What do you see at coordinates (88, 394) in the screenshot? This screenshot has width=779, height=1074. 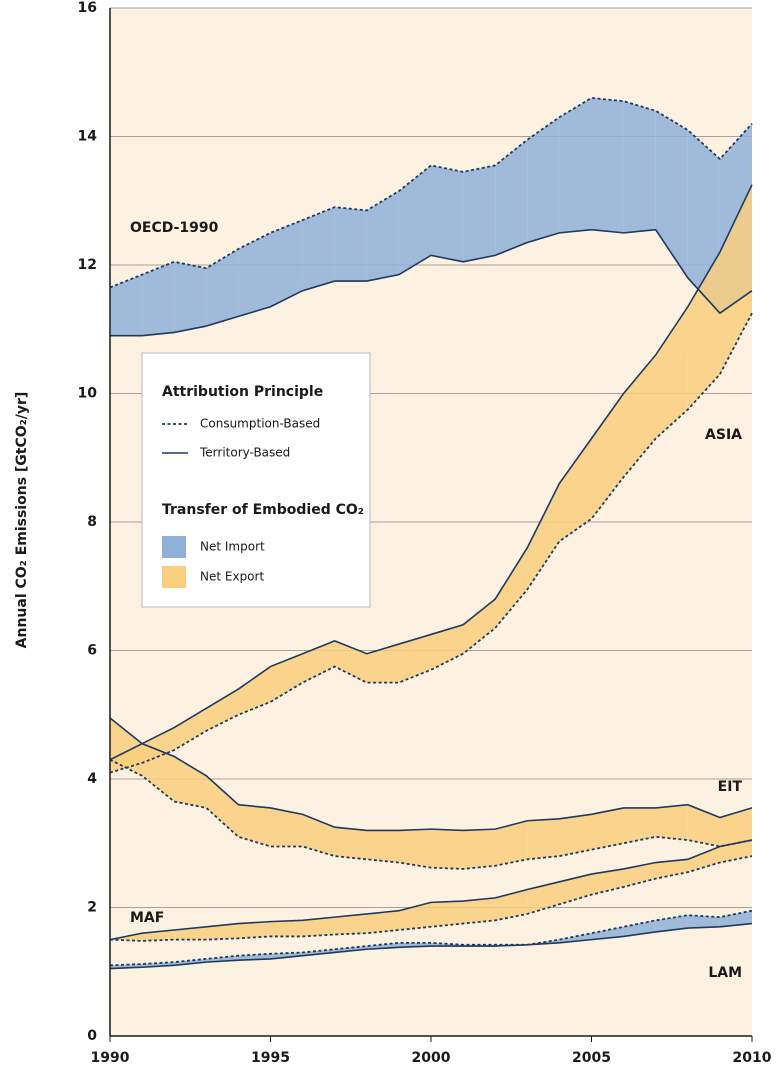 I see `y-tick-label: 10` at bounding box center [88, 394].